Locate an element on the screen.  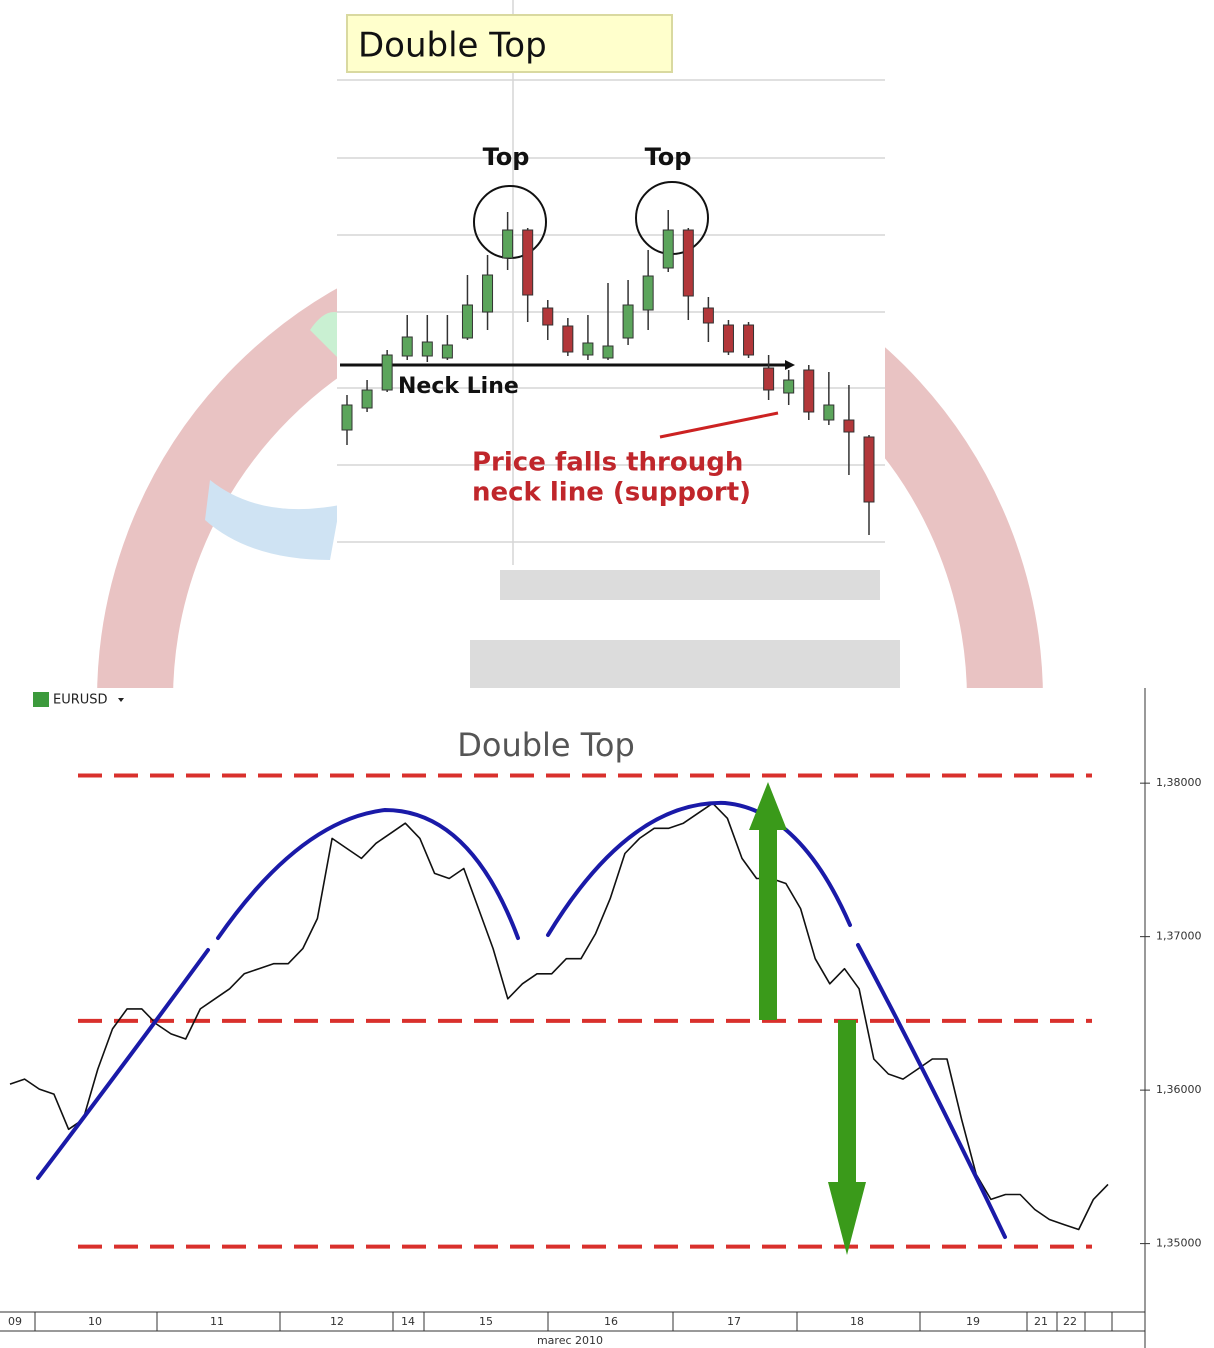
x-tick-label: 09 is located at coordinates (15, 1321).